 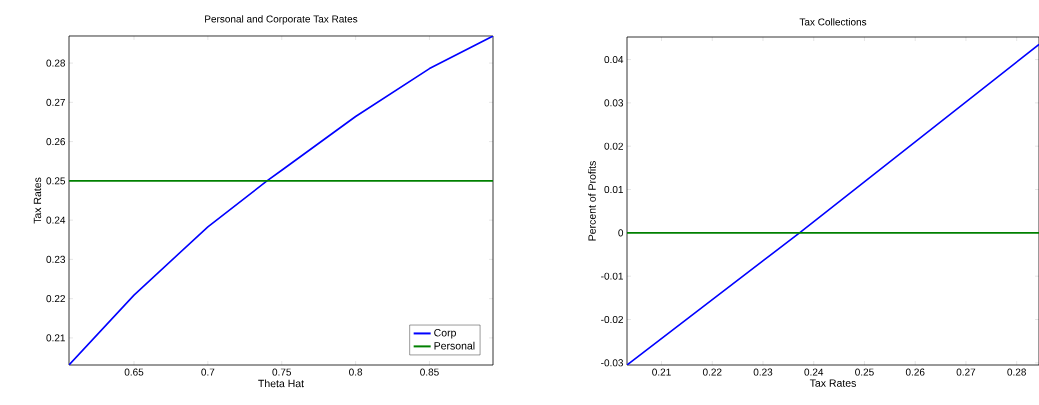 What do you see at coordinates (621, 233) in the screenshot?
I see `y-tick-label: 0` at bounding box center [621, 233].